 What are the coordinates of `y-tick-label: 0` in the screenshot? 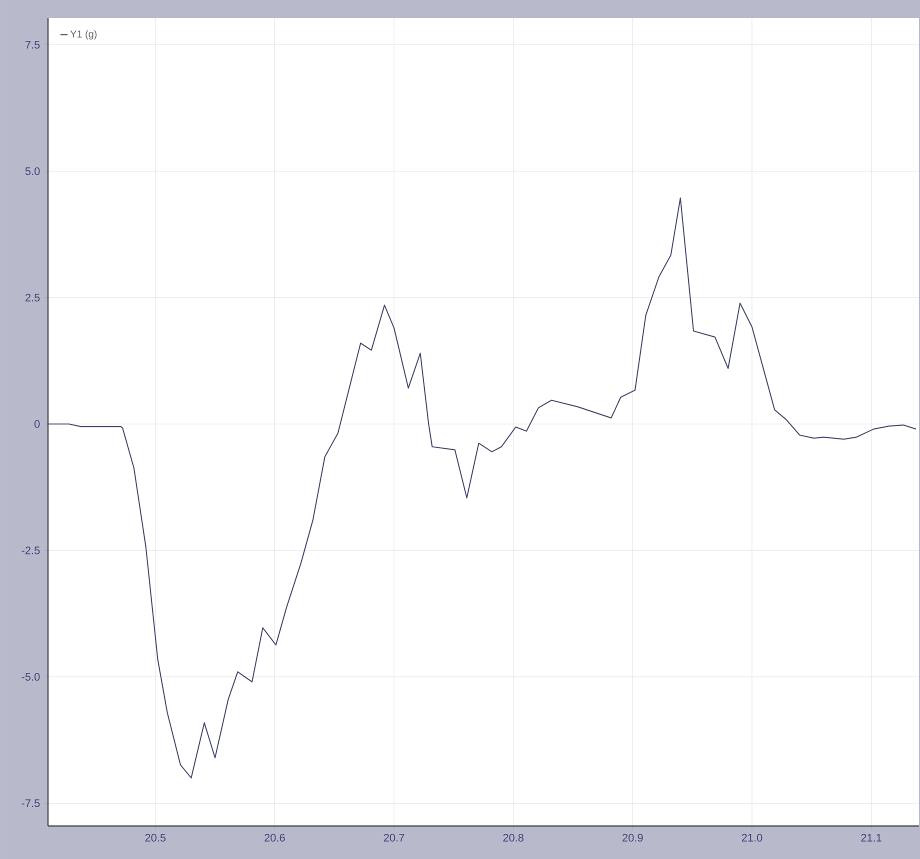 It's located at (37, 424).